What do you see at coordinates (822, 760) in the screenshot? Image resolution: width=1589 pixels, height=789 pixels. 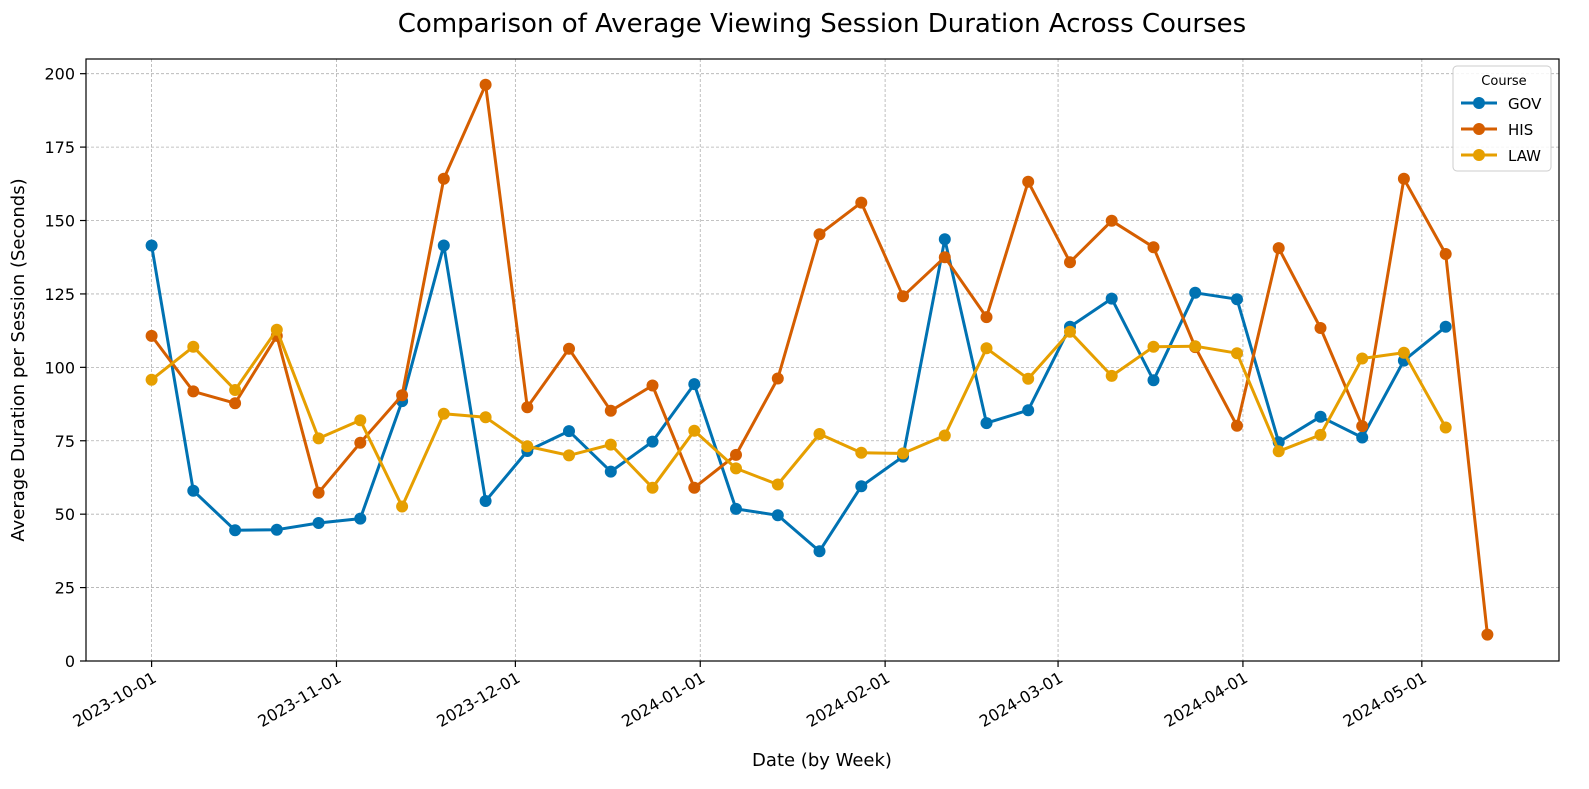 I see `x-axis-label: Date (by Week)` at bounding box center [822, 760].